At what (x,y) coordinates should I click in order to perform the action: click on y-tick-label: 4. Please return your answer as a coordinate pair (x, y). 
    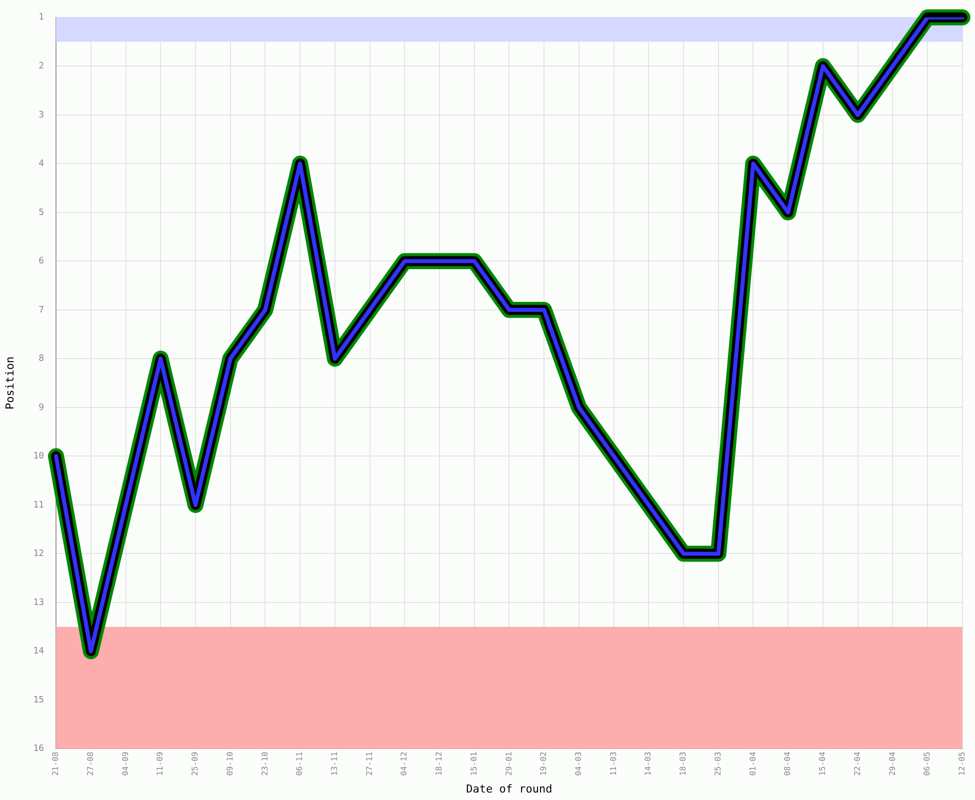
    Looking at the image, I should click on (41, 164).